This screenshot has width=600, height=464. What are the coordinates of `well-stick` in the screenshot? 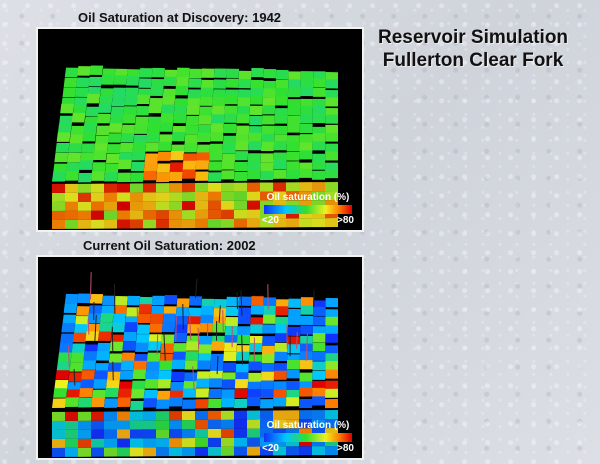 It's located at (190, 326).